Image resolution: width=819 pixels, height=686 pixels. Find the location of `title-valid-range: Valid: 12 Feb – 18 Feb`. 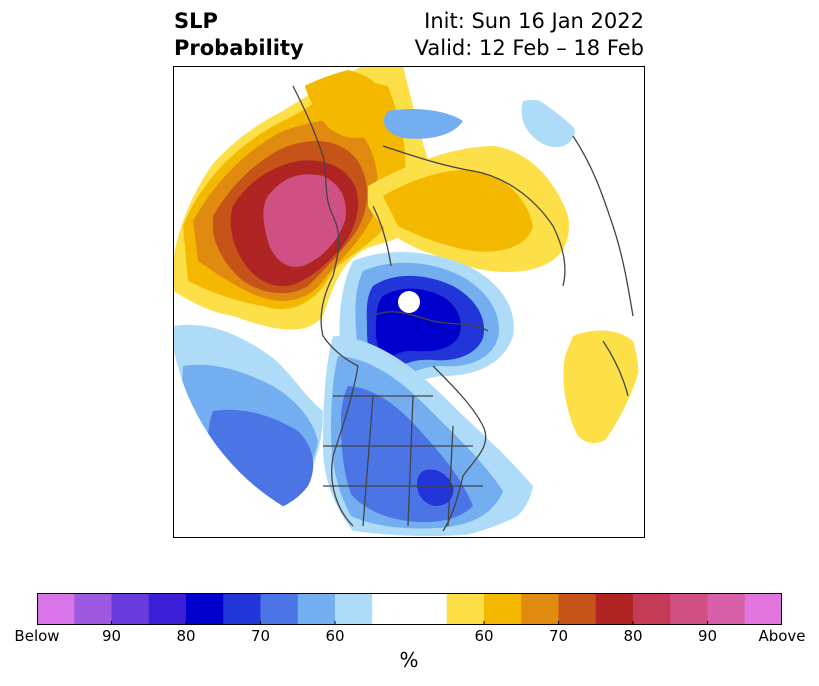

title-valid-range: Valid: 12 Feb – 18 Feb is located at coordinates (529, 48).